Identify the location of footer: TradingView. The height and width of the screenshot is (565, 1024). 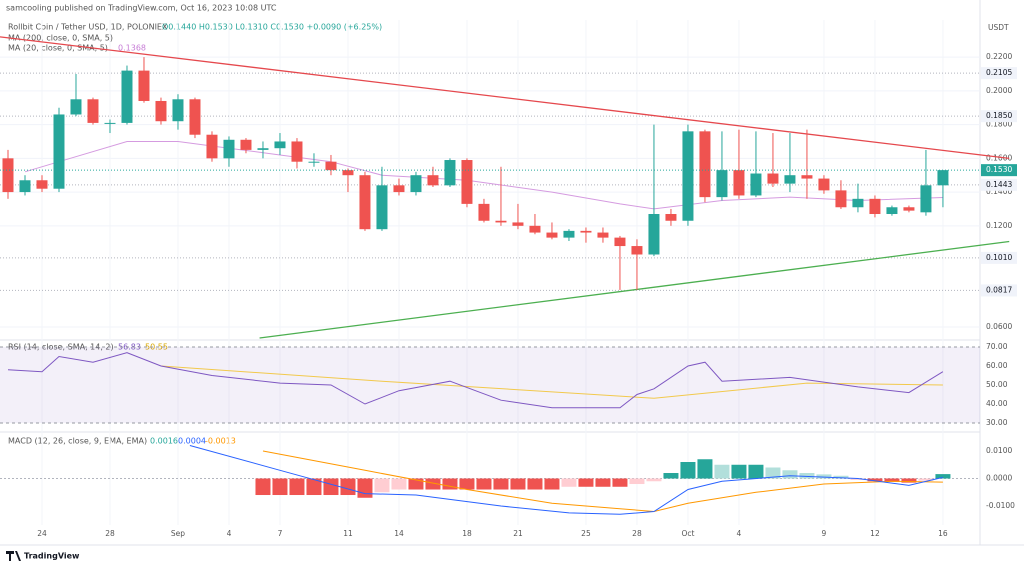
(52, 556).